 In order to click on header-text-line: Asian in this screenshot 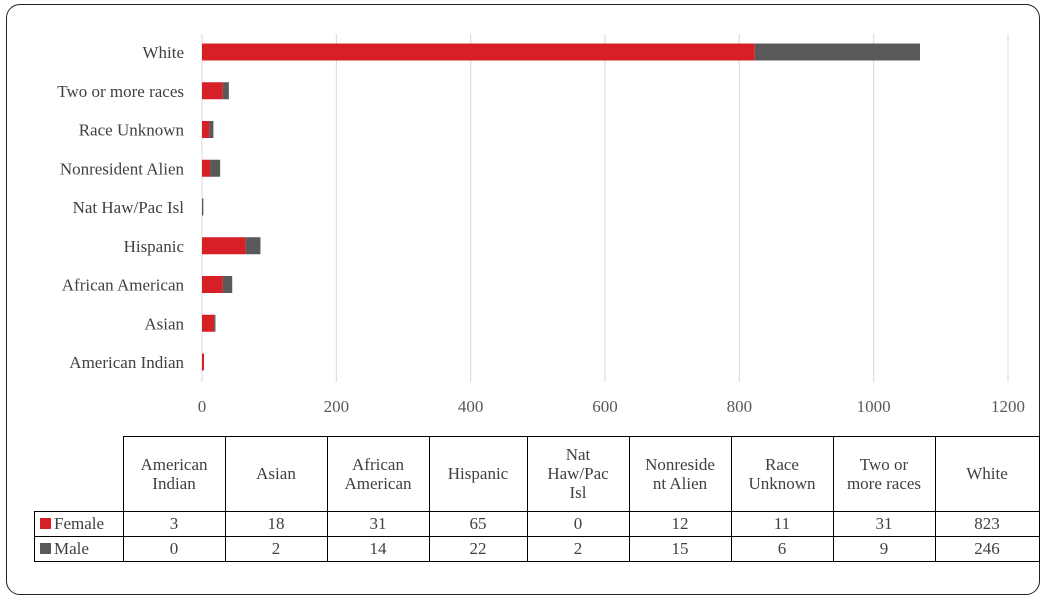, I will do `click(276, 474)`.